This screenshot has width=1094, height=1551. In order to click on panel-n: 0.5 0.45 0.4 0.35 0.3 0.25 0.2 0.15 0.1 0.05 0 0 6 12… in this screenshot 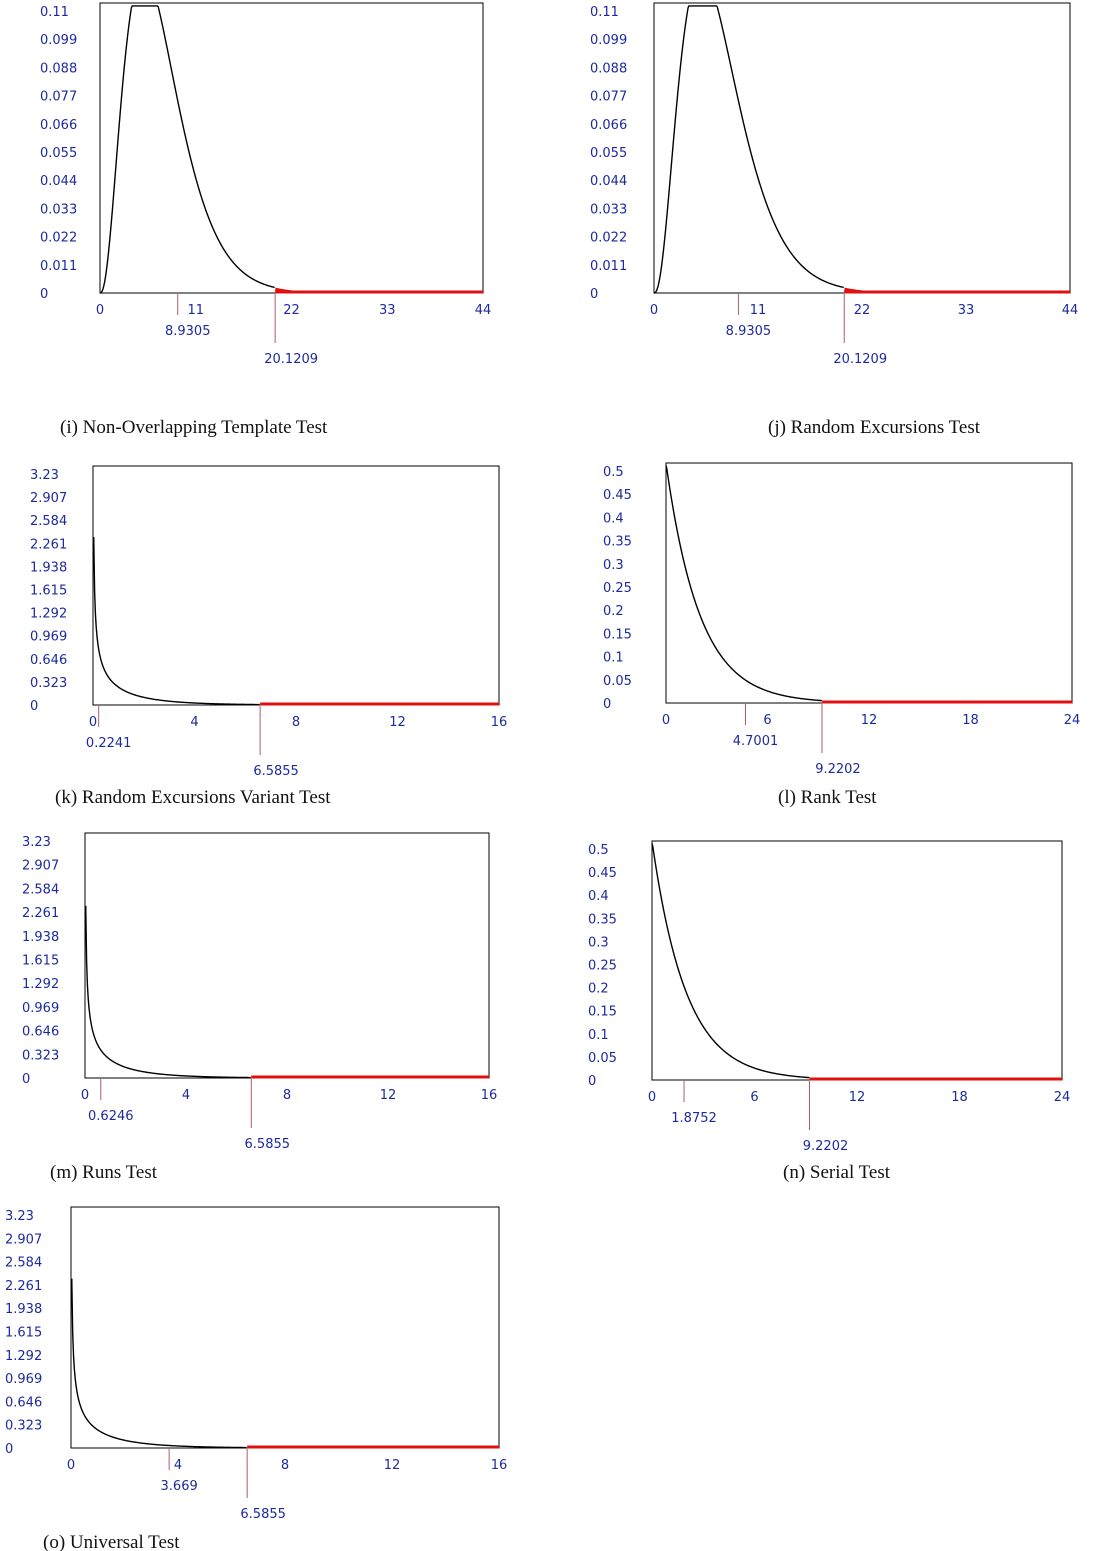, I will do `click(829, 1011)`.